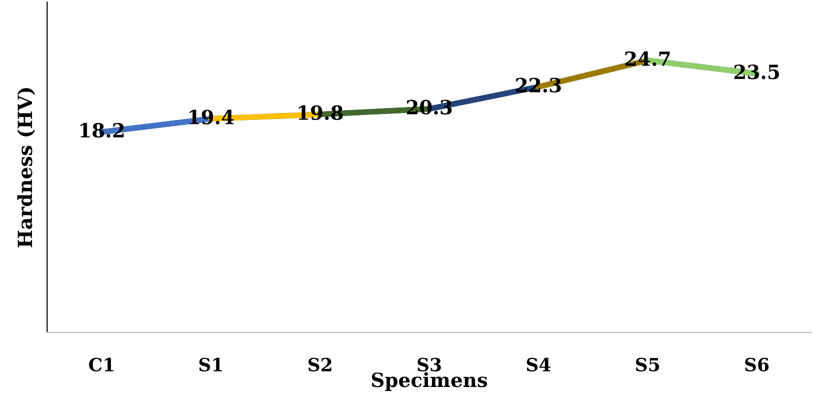  What do you see at coordinates (320, 112) in the screenshot?
I see `data-label: 19.8` at bounding box center [320, 112].